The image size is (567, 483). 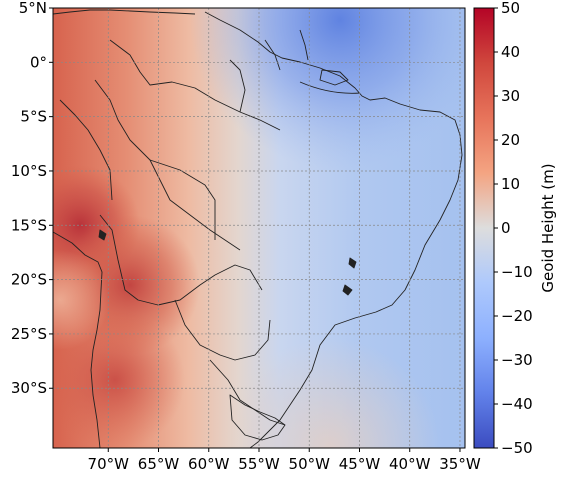 What do you see at coordinates (510, 184) in the screenshot?
I see `colorbar-tick-label: 10` at bounding box center [510, 184].